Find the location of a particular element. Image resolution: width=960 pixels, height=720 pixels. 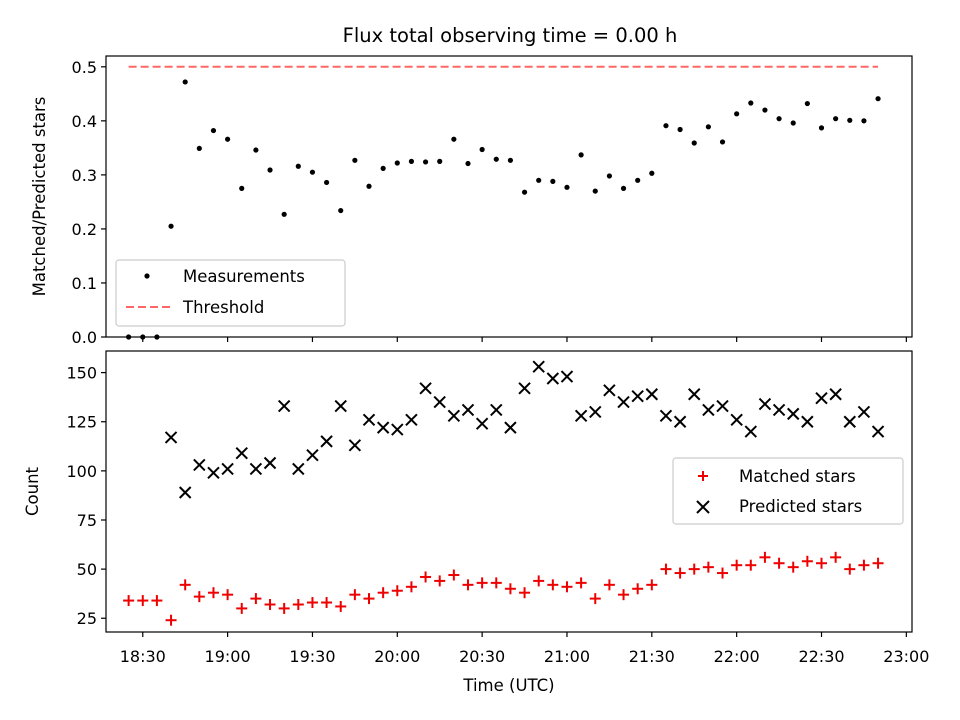

legend-predicted-label: Predicted stars is located at coordinates (800, 506).